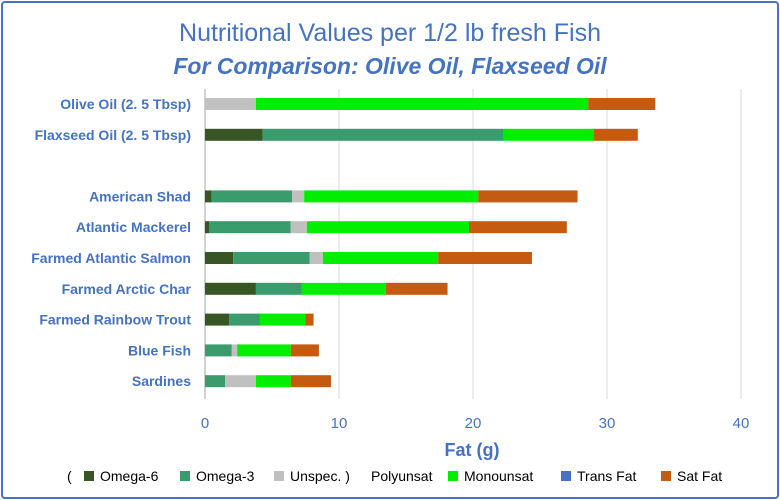 This screenshot has height=500, width=780. What do you see at coordinates (125, 104) in the screenshot?
I see `category-label: Olive Oil (2. 5 Tbsp)` at bounding box center [125, 104].